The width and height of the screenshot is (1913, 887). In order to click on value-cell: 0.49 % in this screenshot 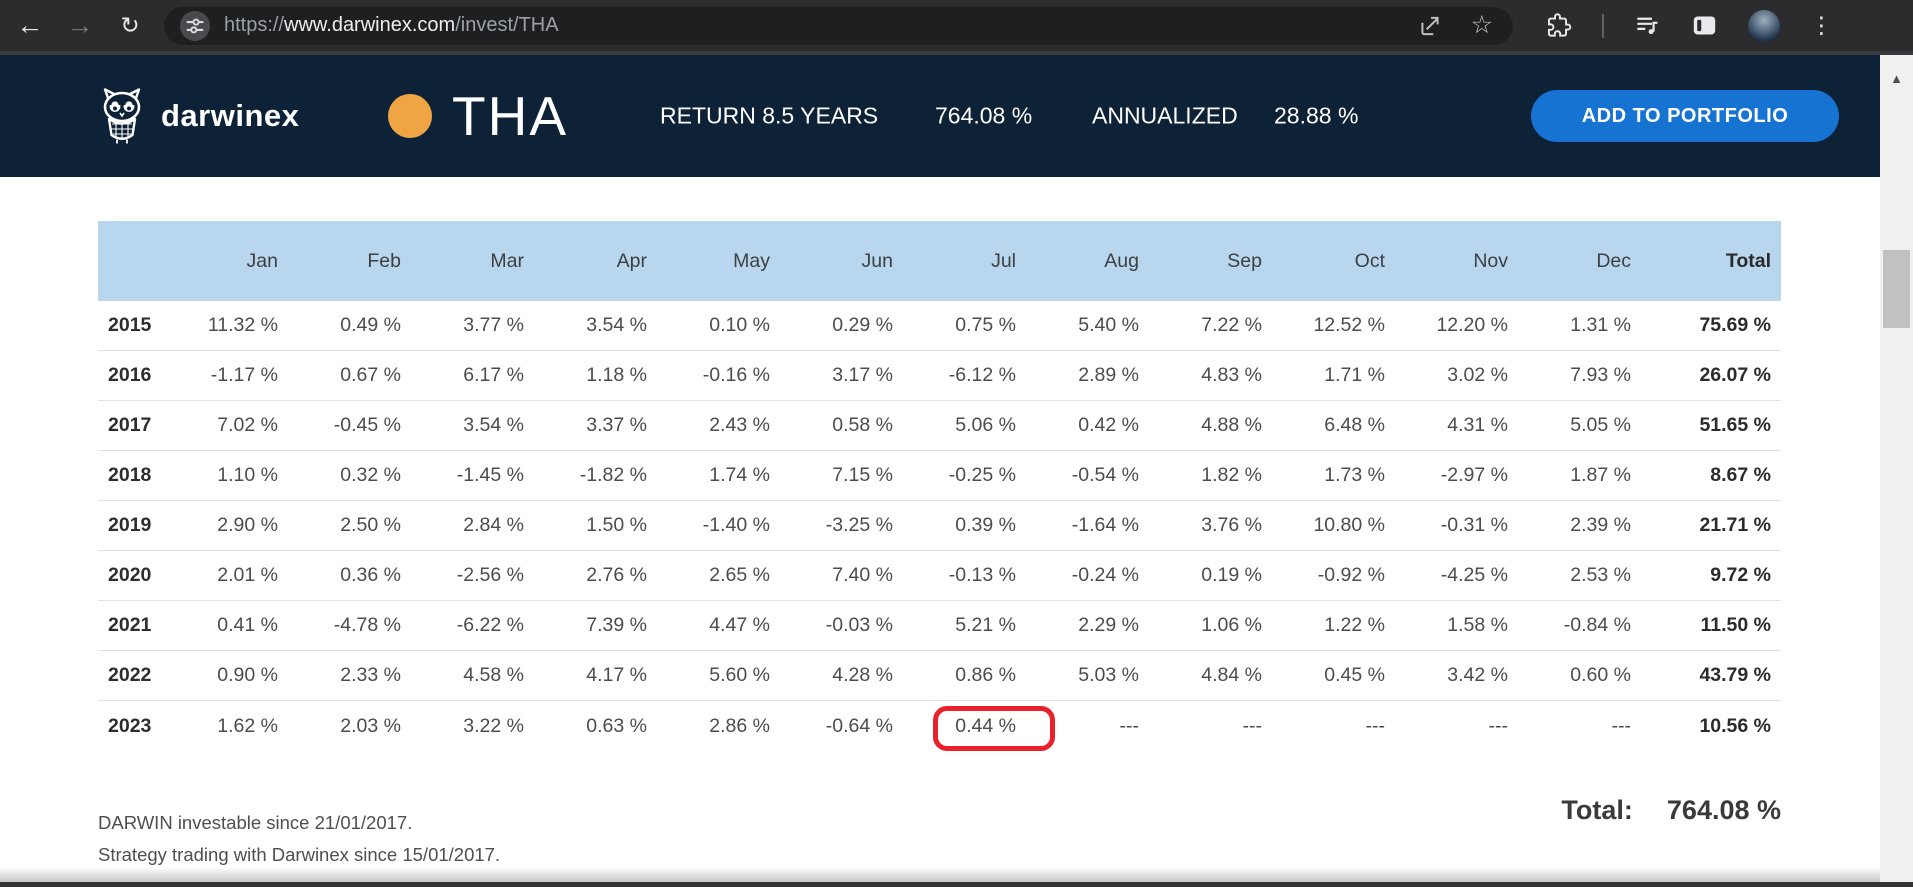, I will do `click(370, 325)`.